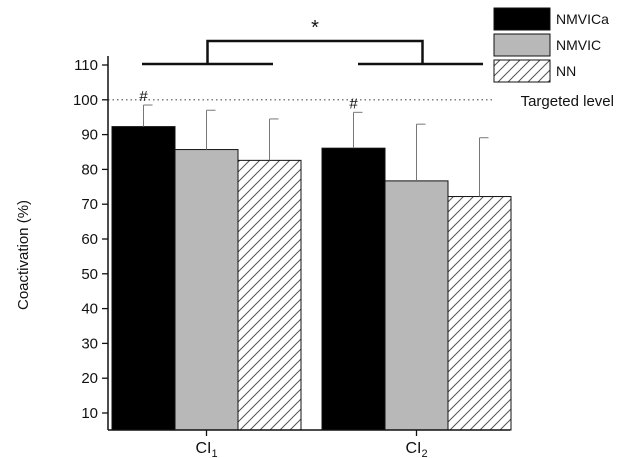 Image resolution: width=624 pixels, height=458 pixels. I want to click on legend: NMVICa NMVIC NN, so click(551, 45).